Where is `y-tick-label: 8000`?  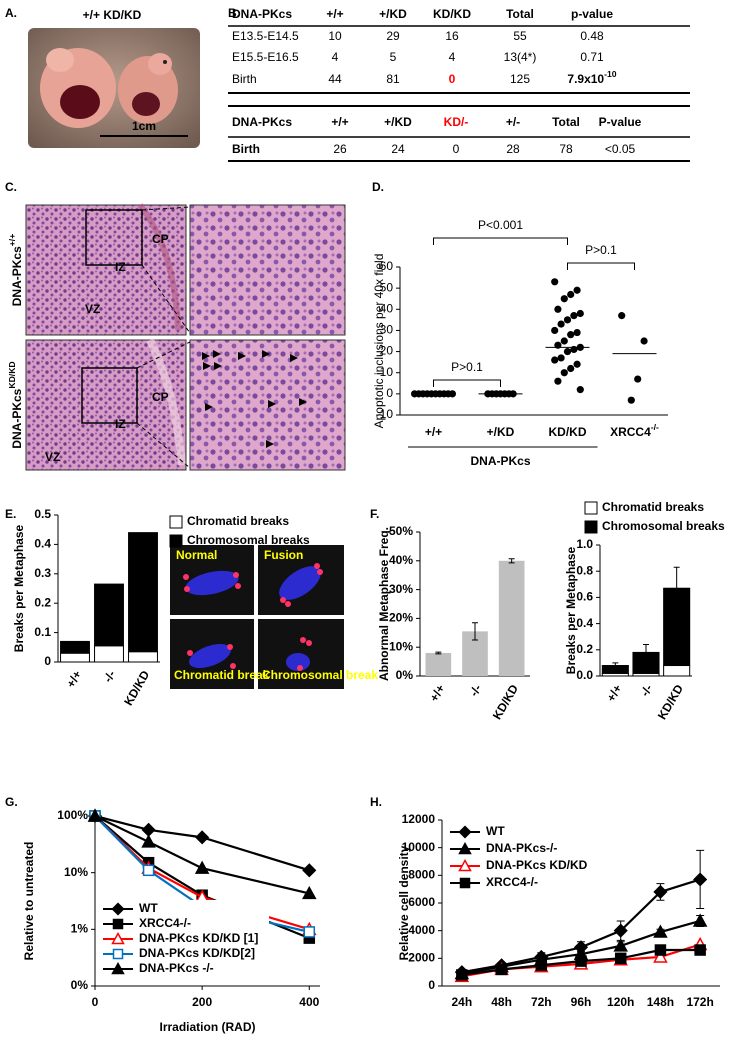
y-tick-label: 8000 is located at coordinates (421, 875).